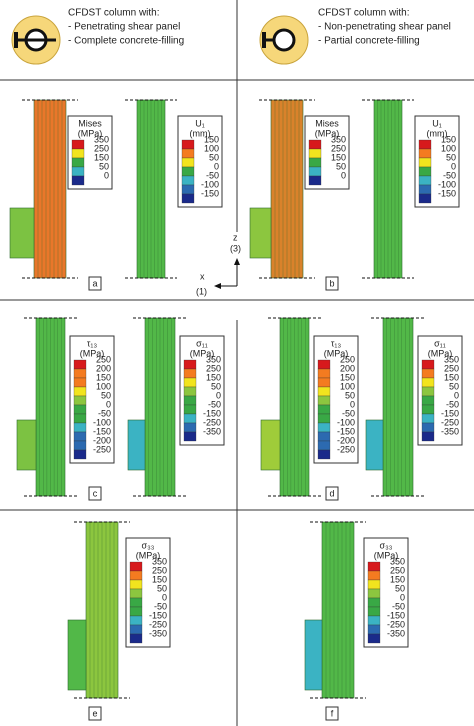 The image size is (474, 726). Describe the element at coordinates (440, 343) in the screenshot. I see `legend-title: σ₁₁` at that location.